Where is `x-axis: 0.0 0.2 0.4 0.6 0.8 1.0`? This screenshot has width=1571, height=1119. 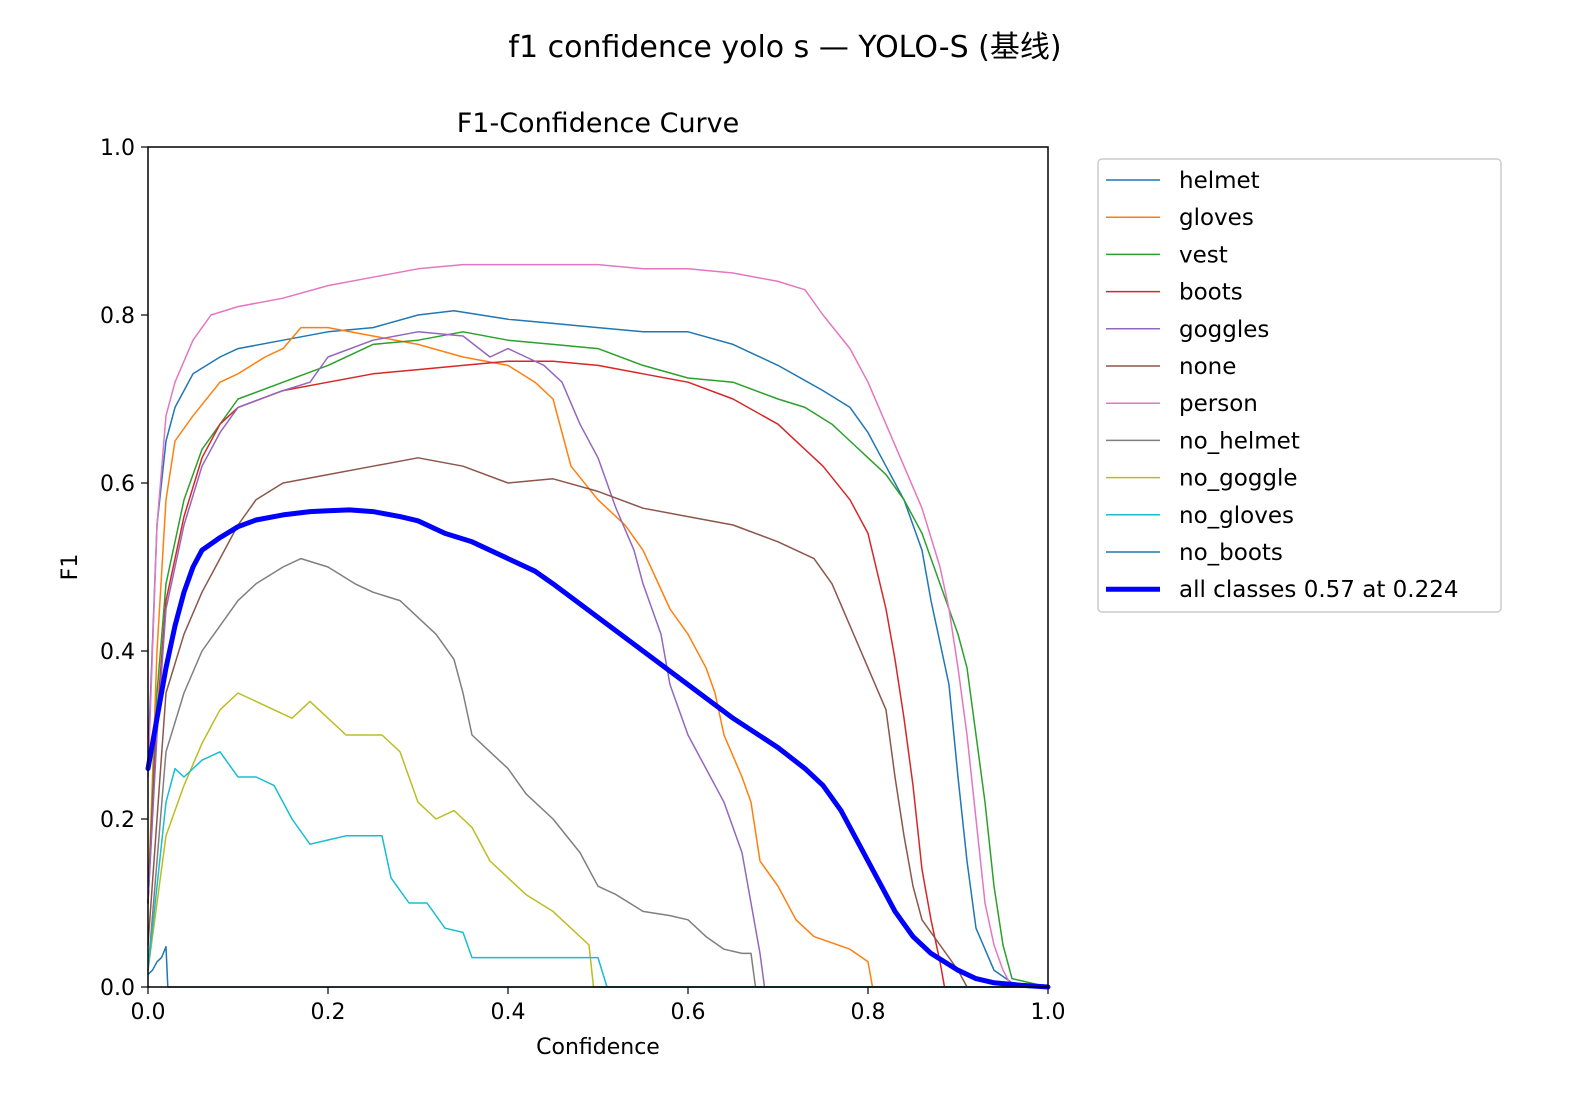
x-axis: 0.0 0.2 0.4 0.6 0.8 1.0 is located at coordinates (598, 1006).